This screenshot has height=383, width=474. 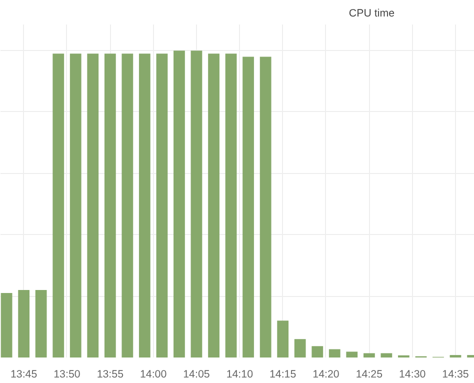 I want to click on x-tick-label: 14:20, so click(x=326, y=374).